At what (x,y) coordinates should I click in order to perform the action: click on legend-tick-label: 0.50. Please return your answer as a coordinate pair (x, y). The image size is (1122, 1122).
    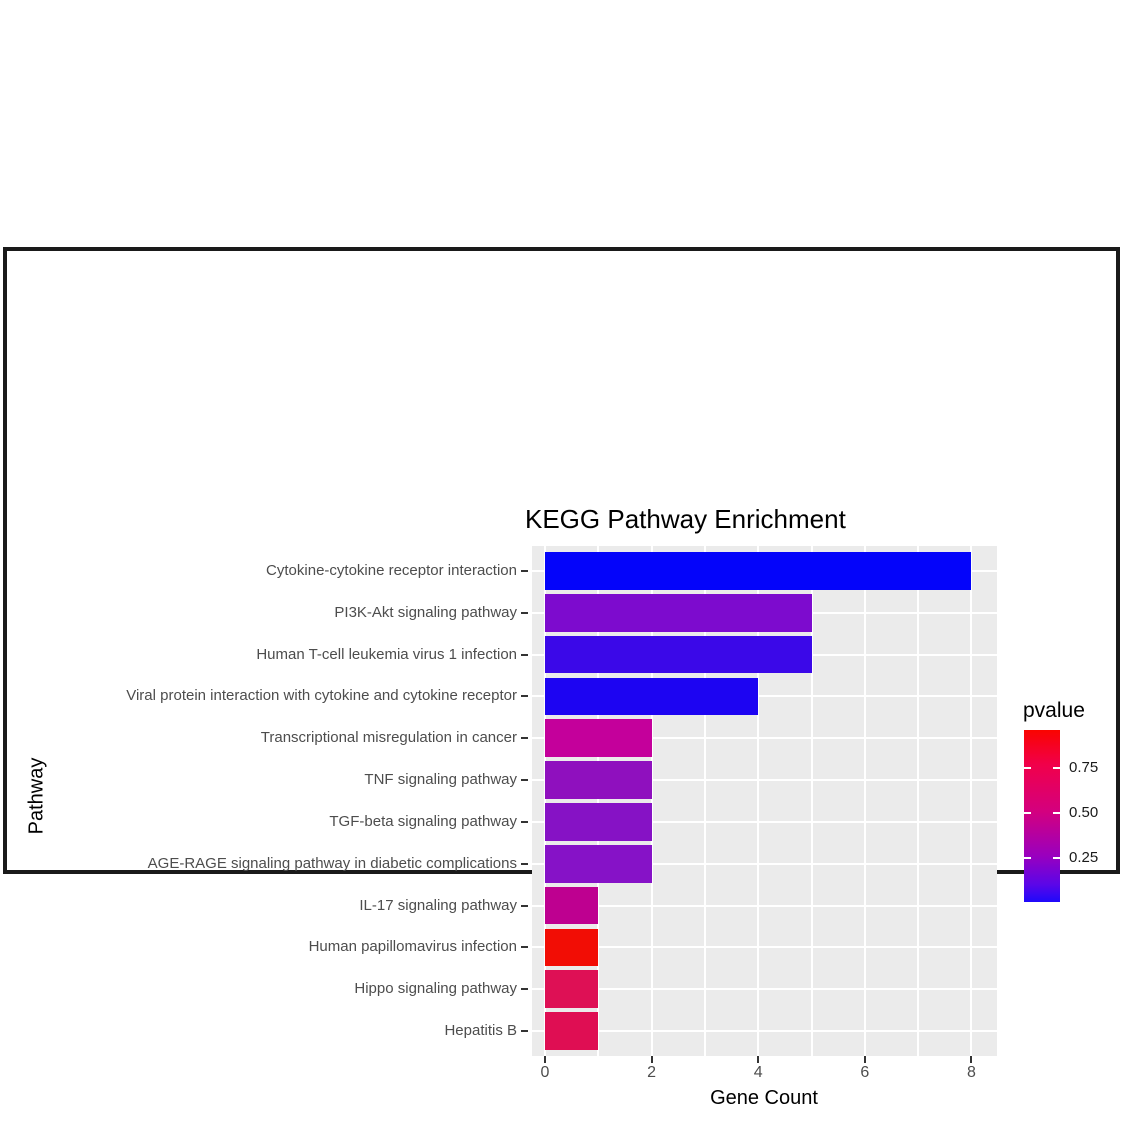
    Looking at the image, I should click on (1084, 812).